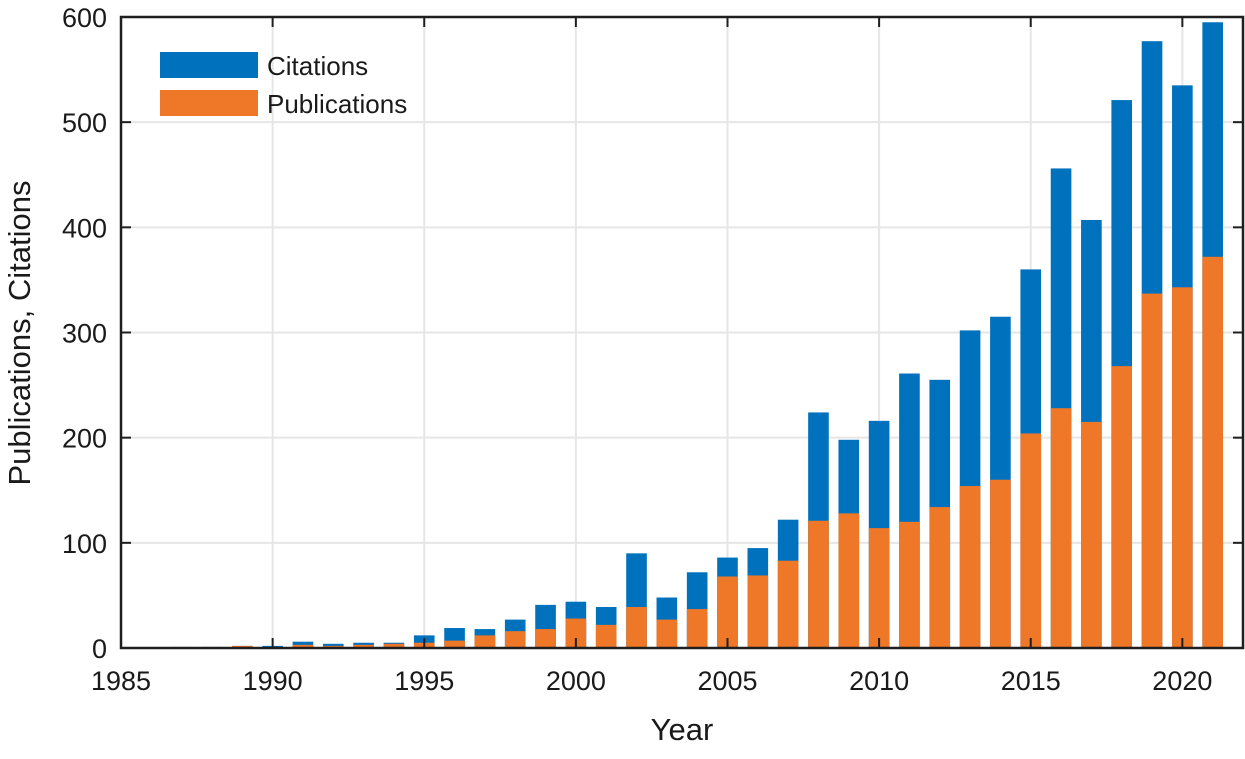 This screenshot has width=1245, height=759. What do you see at coordinates (363, 646) in the screenshot?
I see `bar-publications-1993` at bounding box center [363, 646].